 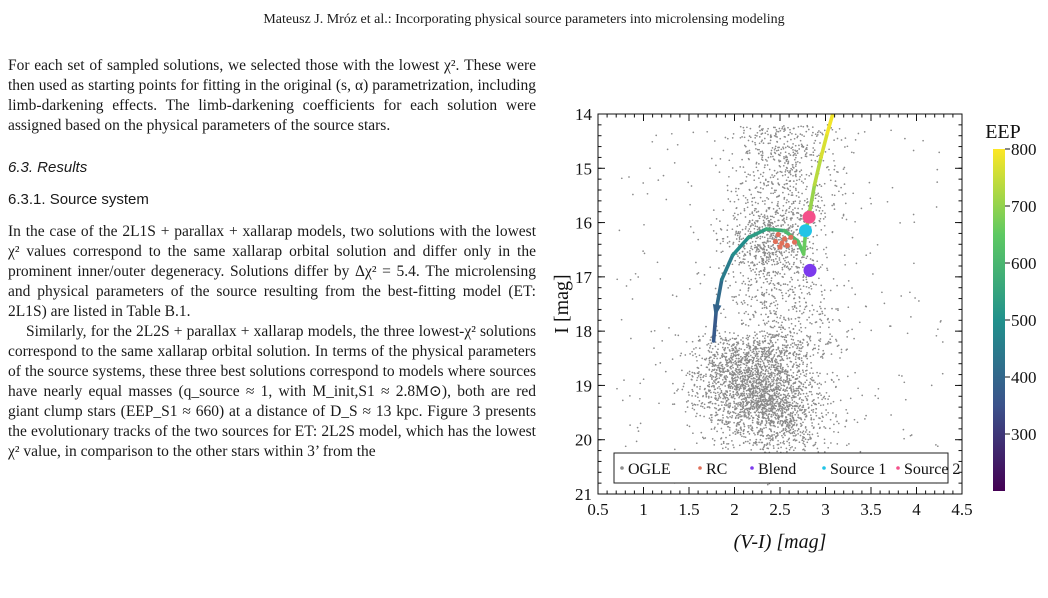 I want to click on y-tick-label: 15, so click(x=583, y=168).